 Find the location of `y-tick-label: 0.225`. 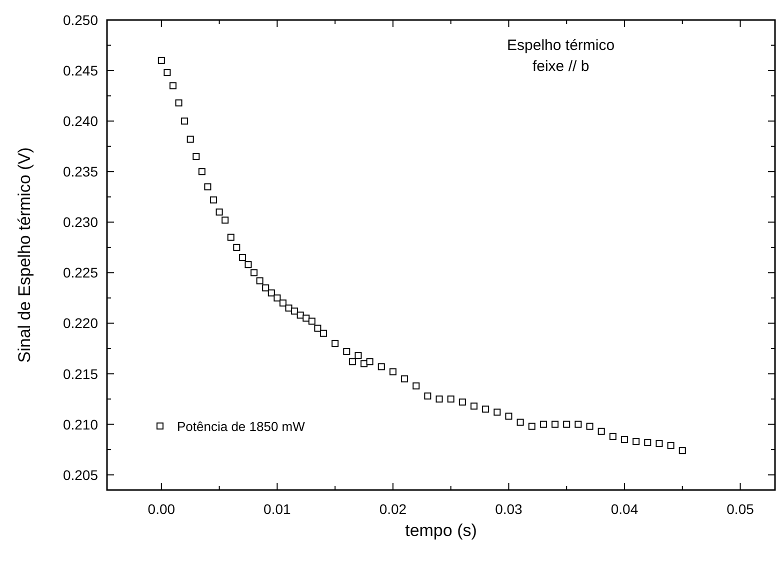

y-tick-label: 0.225 is located at coordinates (80, 272).